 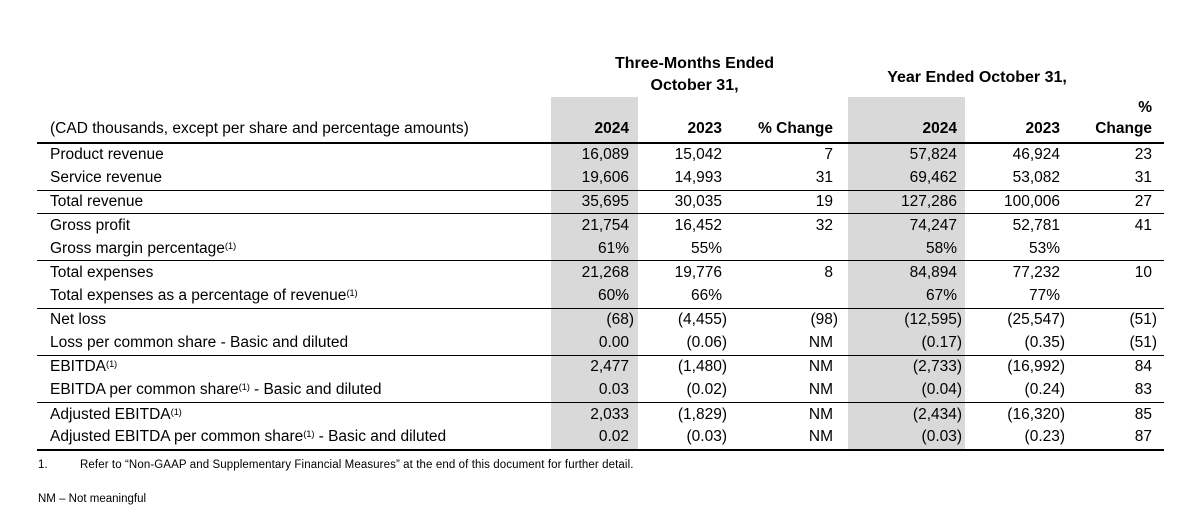 What do you see at coordinates (907, 391) in the screenshot?
I see `value-cell: (0.04)` at bounding box center [907, 391].